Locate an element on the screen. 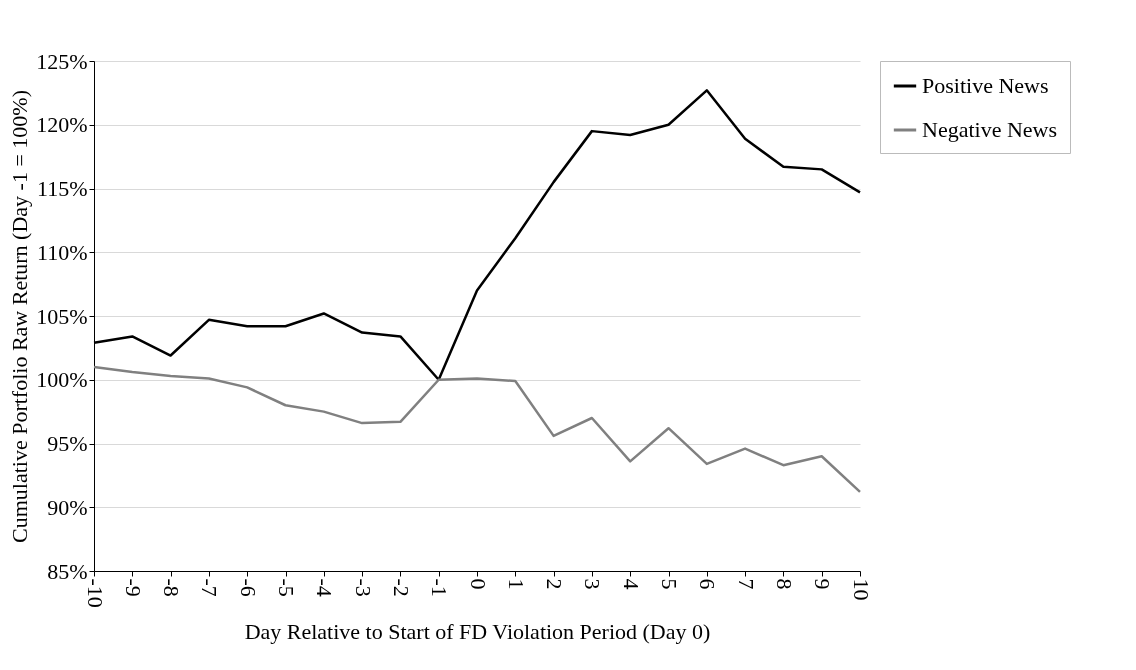 This screenshot has width=1136, height=670. x-tick-label: -3 is located at coordinates (363, 587).